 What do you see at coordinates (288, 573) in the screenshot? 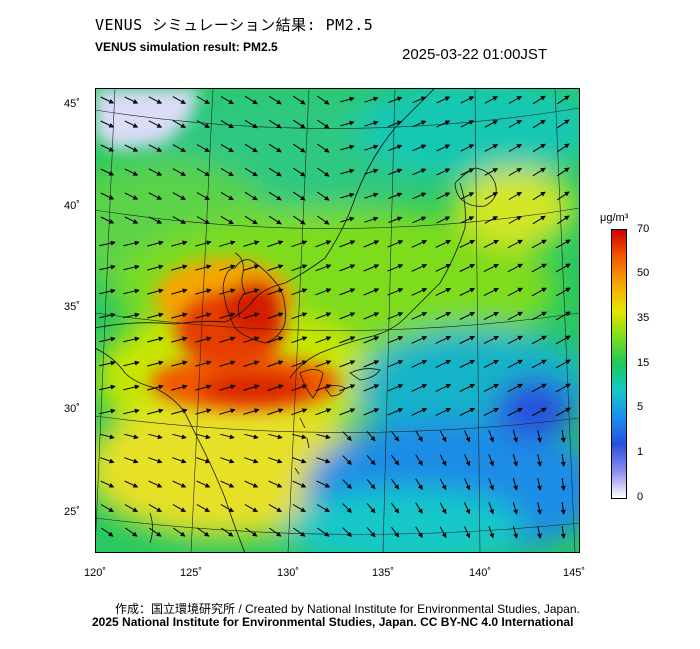
I see `x-tick-130: 130˚` at bounding box center [288, 573].